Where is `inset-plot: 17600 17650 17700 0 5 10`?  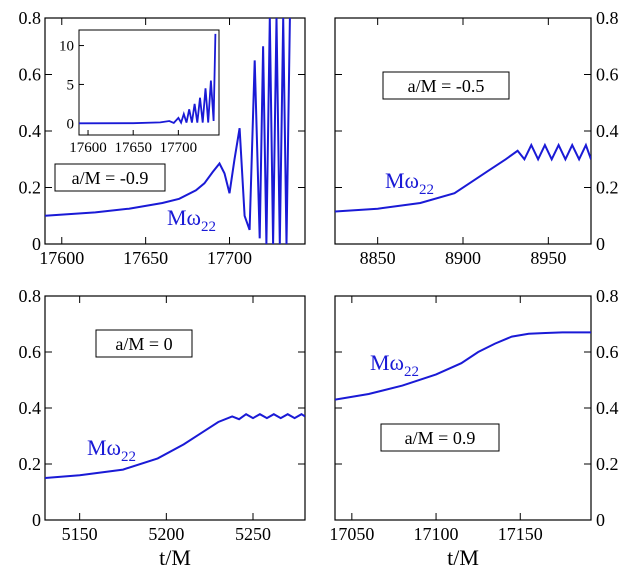
inset-plot: 17600 17650 17700 0 5 10 is located at coordinates (139, 92).